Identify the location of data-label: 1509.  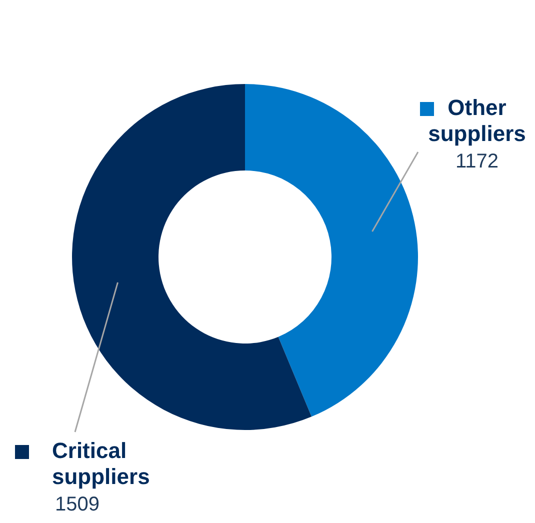
(77, 505).